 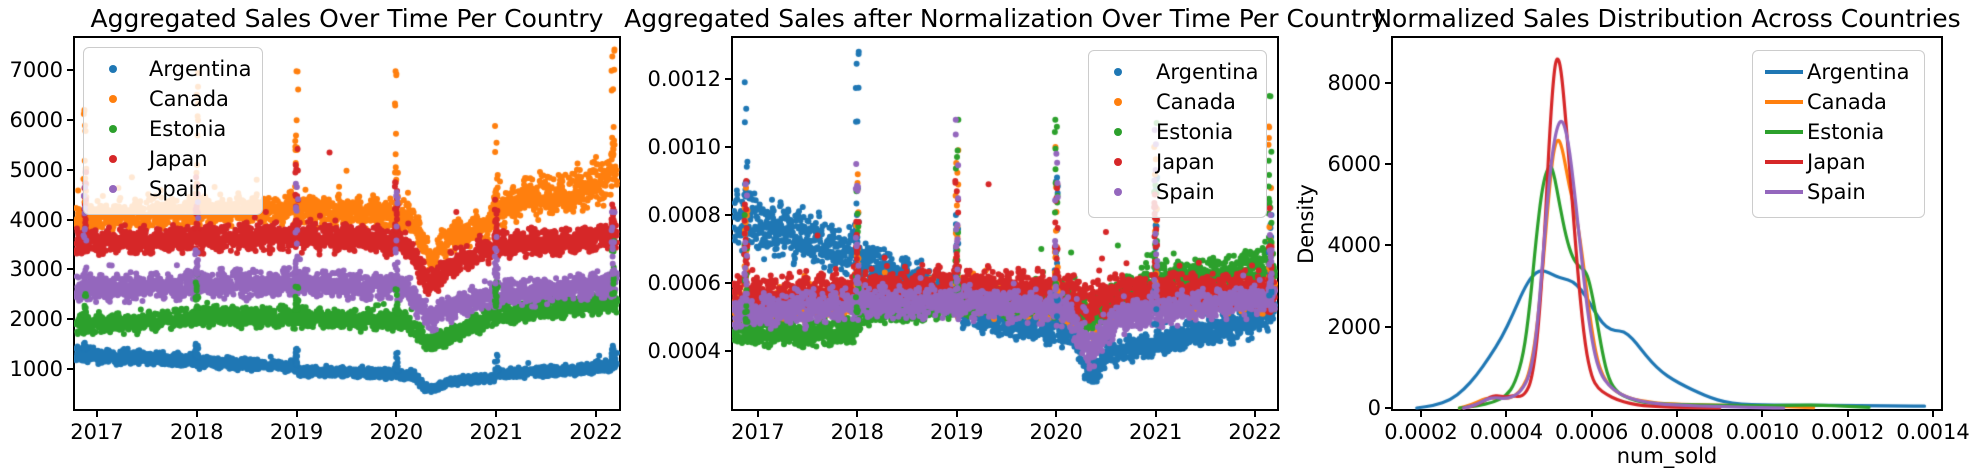 What do you see at coordinates (296, 432) in the screenshot?
I see `x-tick-label: 2019` at bounding box center [296, 432].